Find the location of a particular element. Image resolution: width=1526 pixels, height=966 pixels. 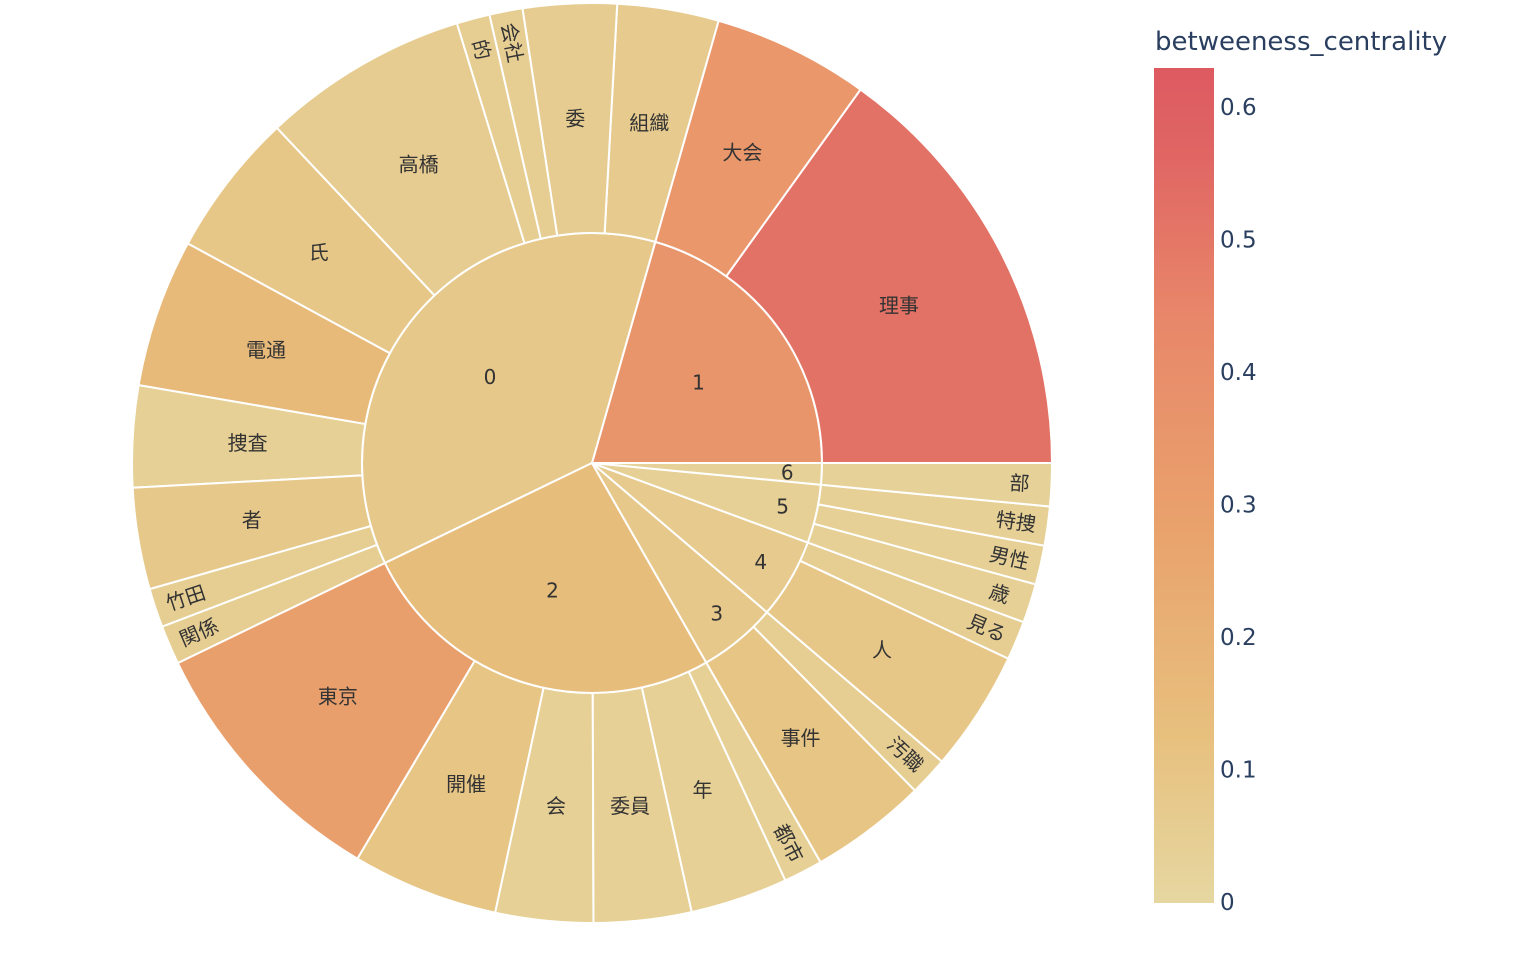

outer-label-0: 理事 is located at coordinates (899, 306).